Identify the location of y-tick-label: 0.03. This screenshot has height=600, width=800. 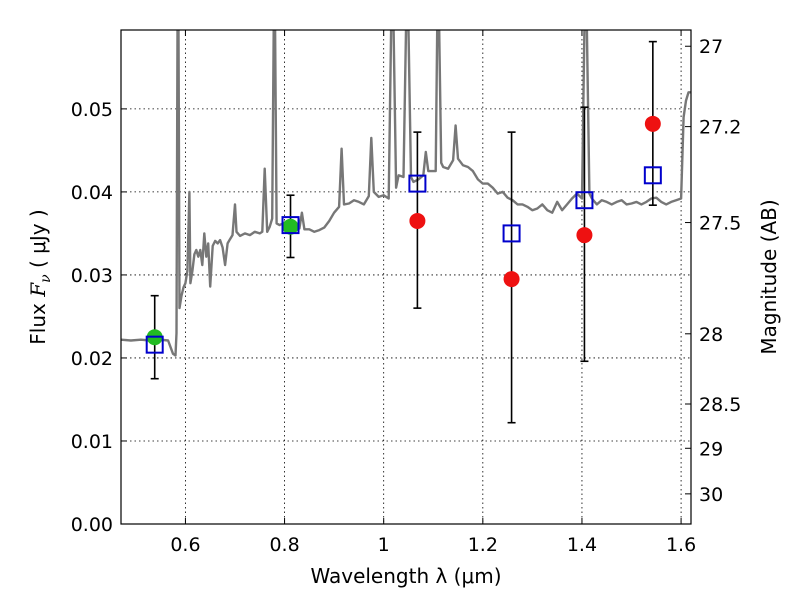
(92, 276).